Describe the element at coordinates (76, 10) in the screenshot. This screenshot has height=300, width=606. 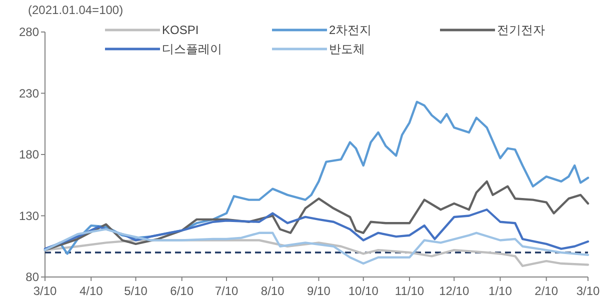
I see `text: (2021.01.04=100)` at that location.